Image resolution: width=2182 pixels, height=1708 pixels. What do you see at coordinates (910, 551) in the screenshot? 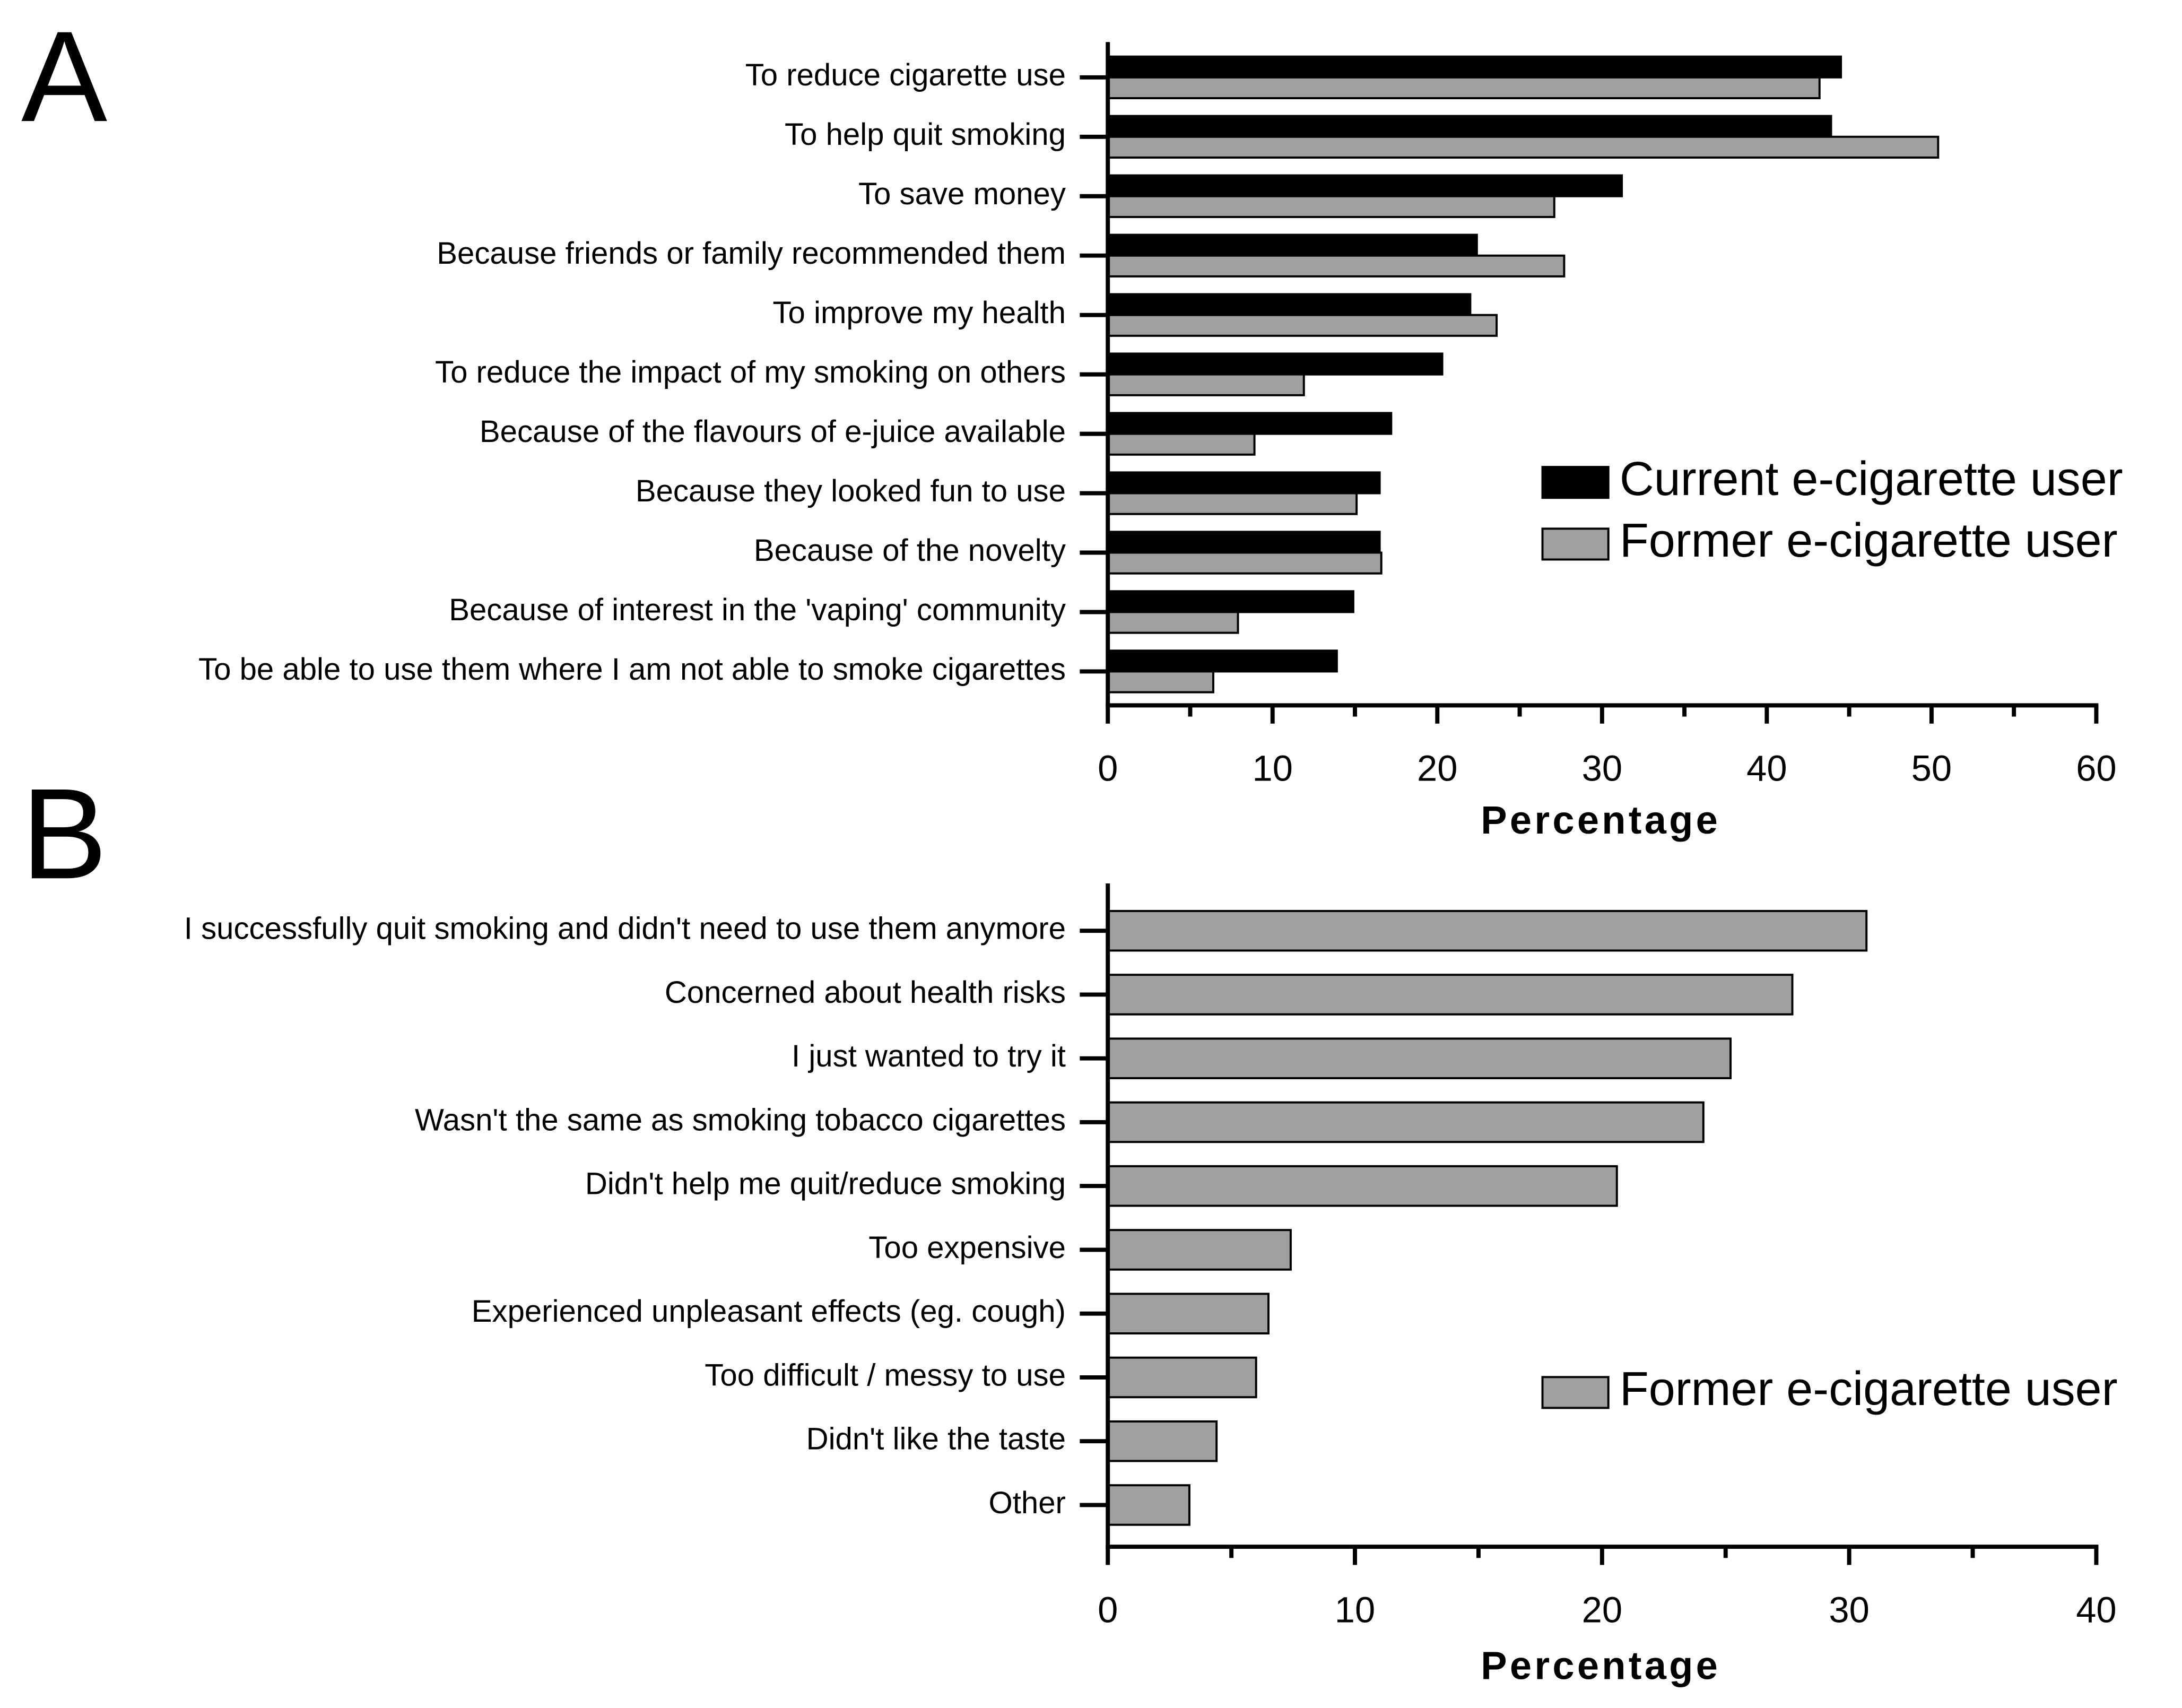
I see `category-label: Because of the novelty` at bounding box center [910, 551].